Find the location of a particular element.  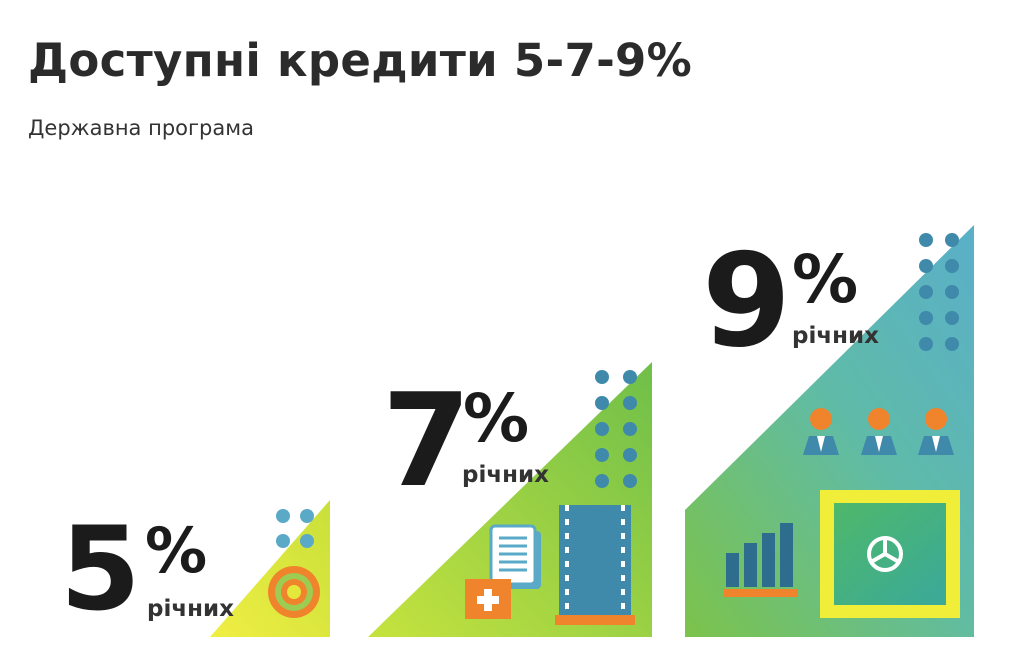

safe-icon is located at coordinates (890, 554).